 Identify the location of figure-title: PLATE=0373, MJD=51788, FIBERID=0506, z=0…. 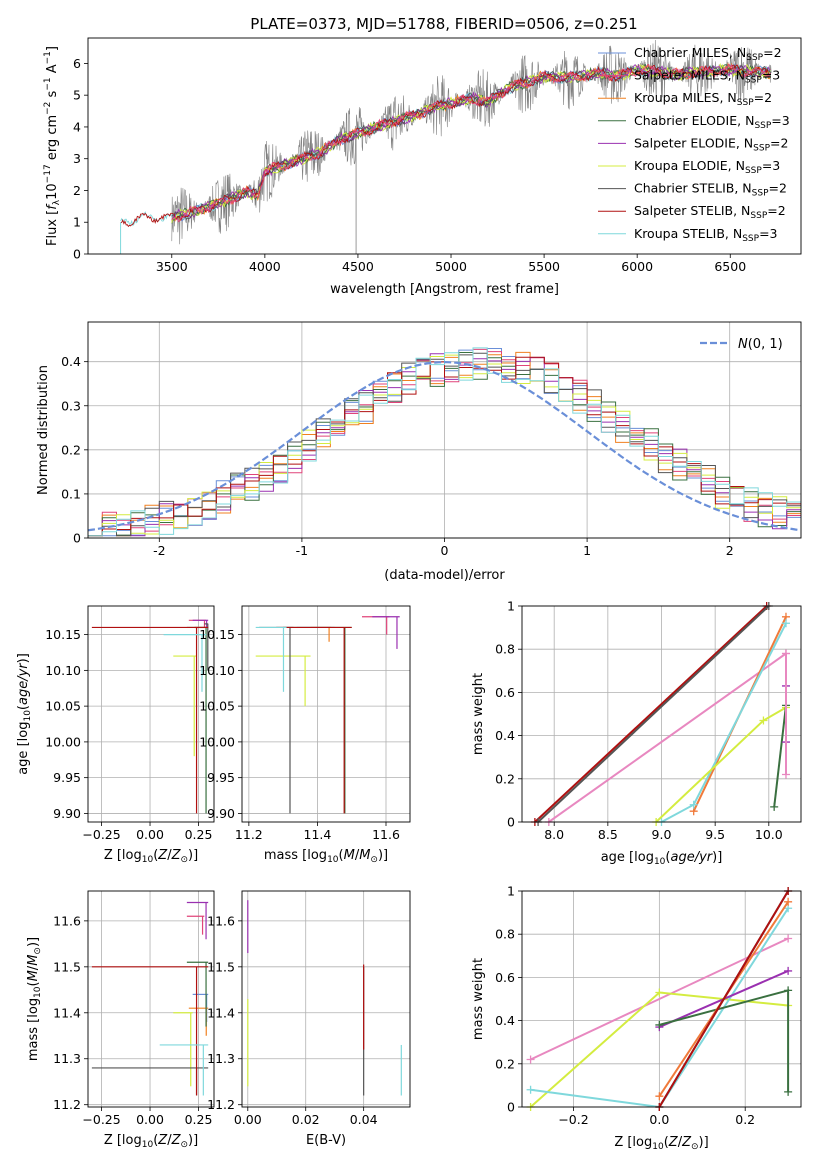
(443, 24).